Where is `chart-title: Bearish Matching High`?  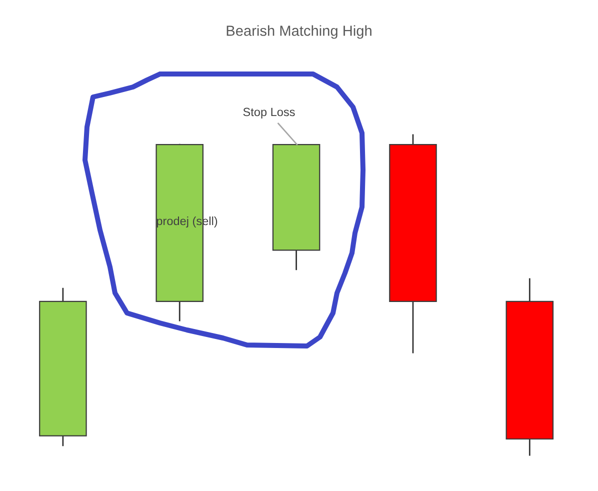 chart-title: Bearish Matching High is located at coordinates (299, 32).